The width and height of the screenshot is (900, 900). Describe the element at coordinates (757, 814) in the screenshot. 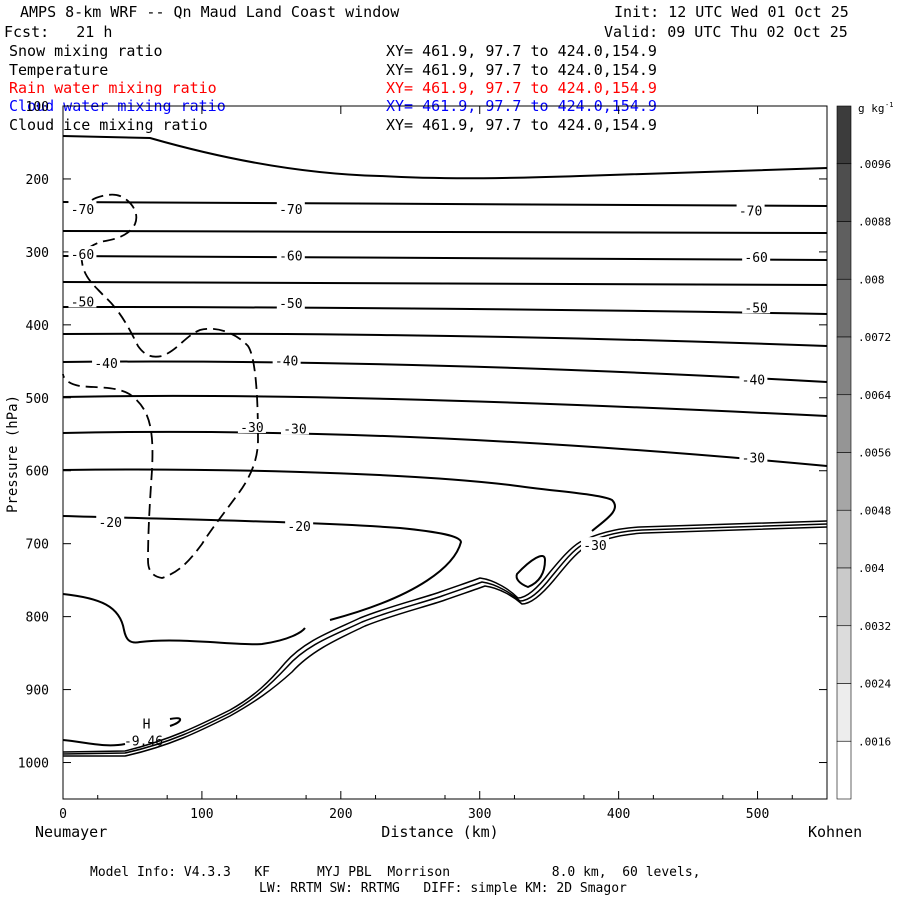

I see `x-tick-label: 500` at that location.